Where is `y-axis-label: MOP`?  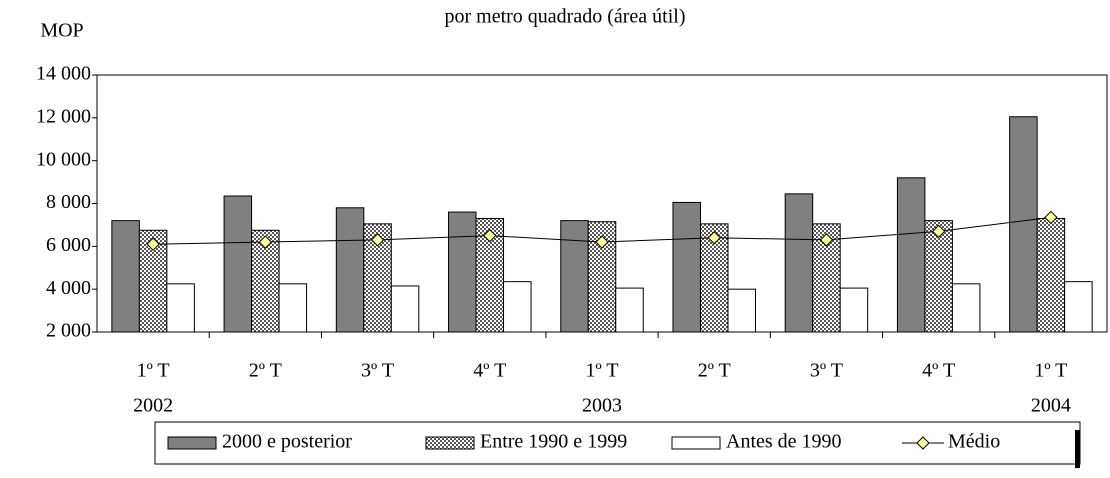 y-axis-label: MOP is located at coordinates (61, 31).